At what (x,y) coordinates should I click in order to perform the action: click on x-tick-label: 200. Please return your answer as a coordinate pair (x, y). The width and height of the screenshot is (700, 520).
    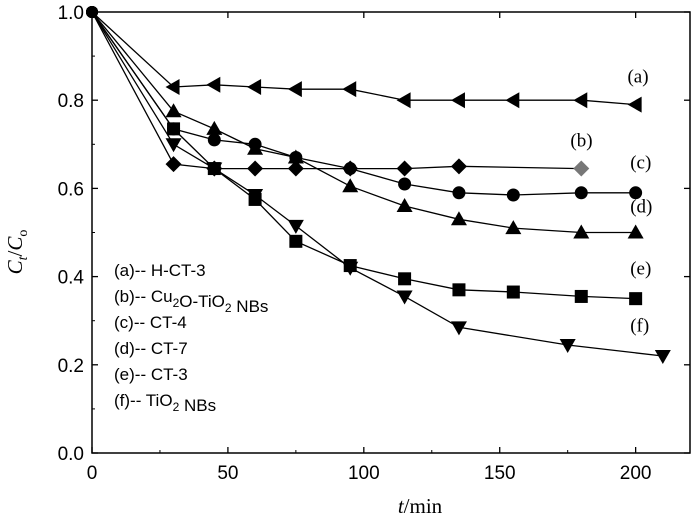
    Looking at the image, I should click on (636, 473).